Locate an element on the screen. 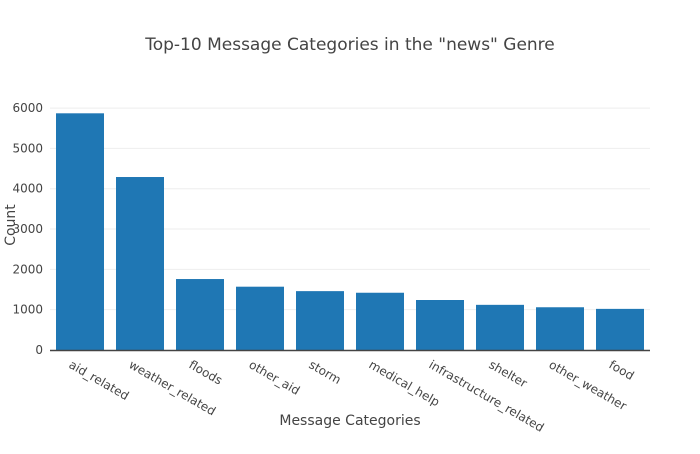 This screenshot has height=454, width=700. bar-other-weather is located at coordinates (560, 328).